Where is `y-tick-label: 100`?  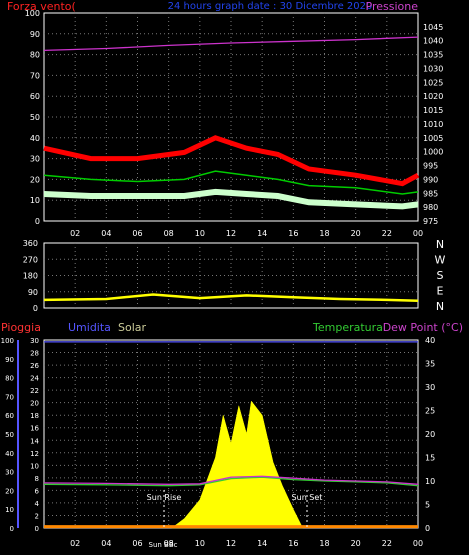
y-tick-label: 100 is located at coordinates (32, 13).